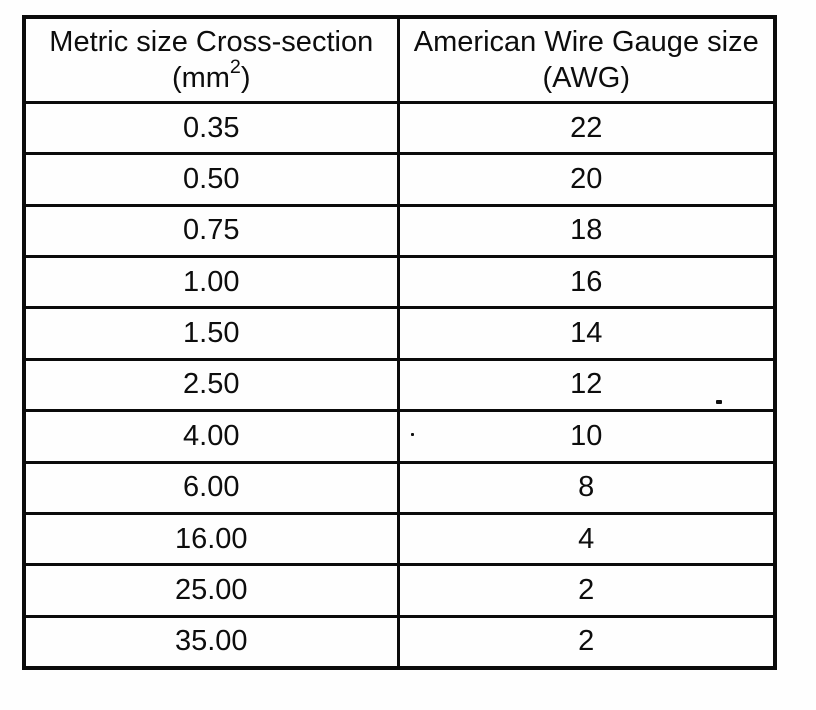  Describe the element at coordinates (211, 41) in the screenshot. I see `metric-header-title: Metric size Cross-section` at that location.